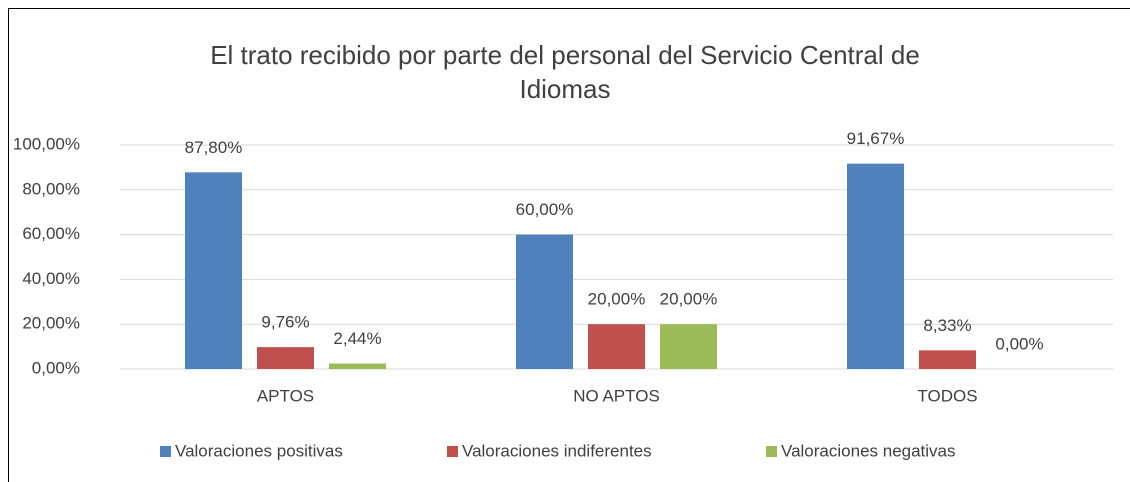 Image resolution: width=1130 pixels, height=482 pixels. Describe the element at coordinates (557, 450) in the screenshot. I see `legend-label: Valoraciones indiferentes` at that location.